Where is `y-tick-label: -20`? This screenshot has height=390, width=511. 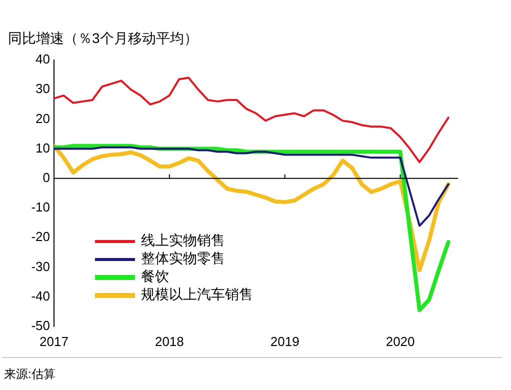 y-tick-label: -20 is located at coordinates (40, 236).